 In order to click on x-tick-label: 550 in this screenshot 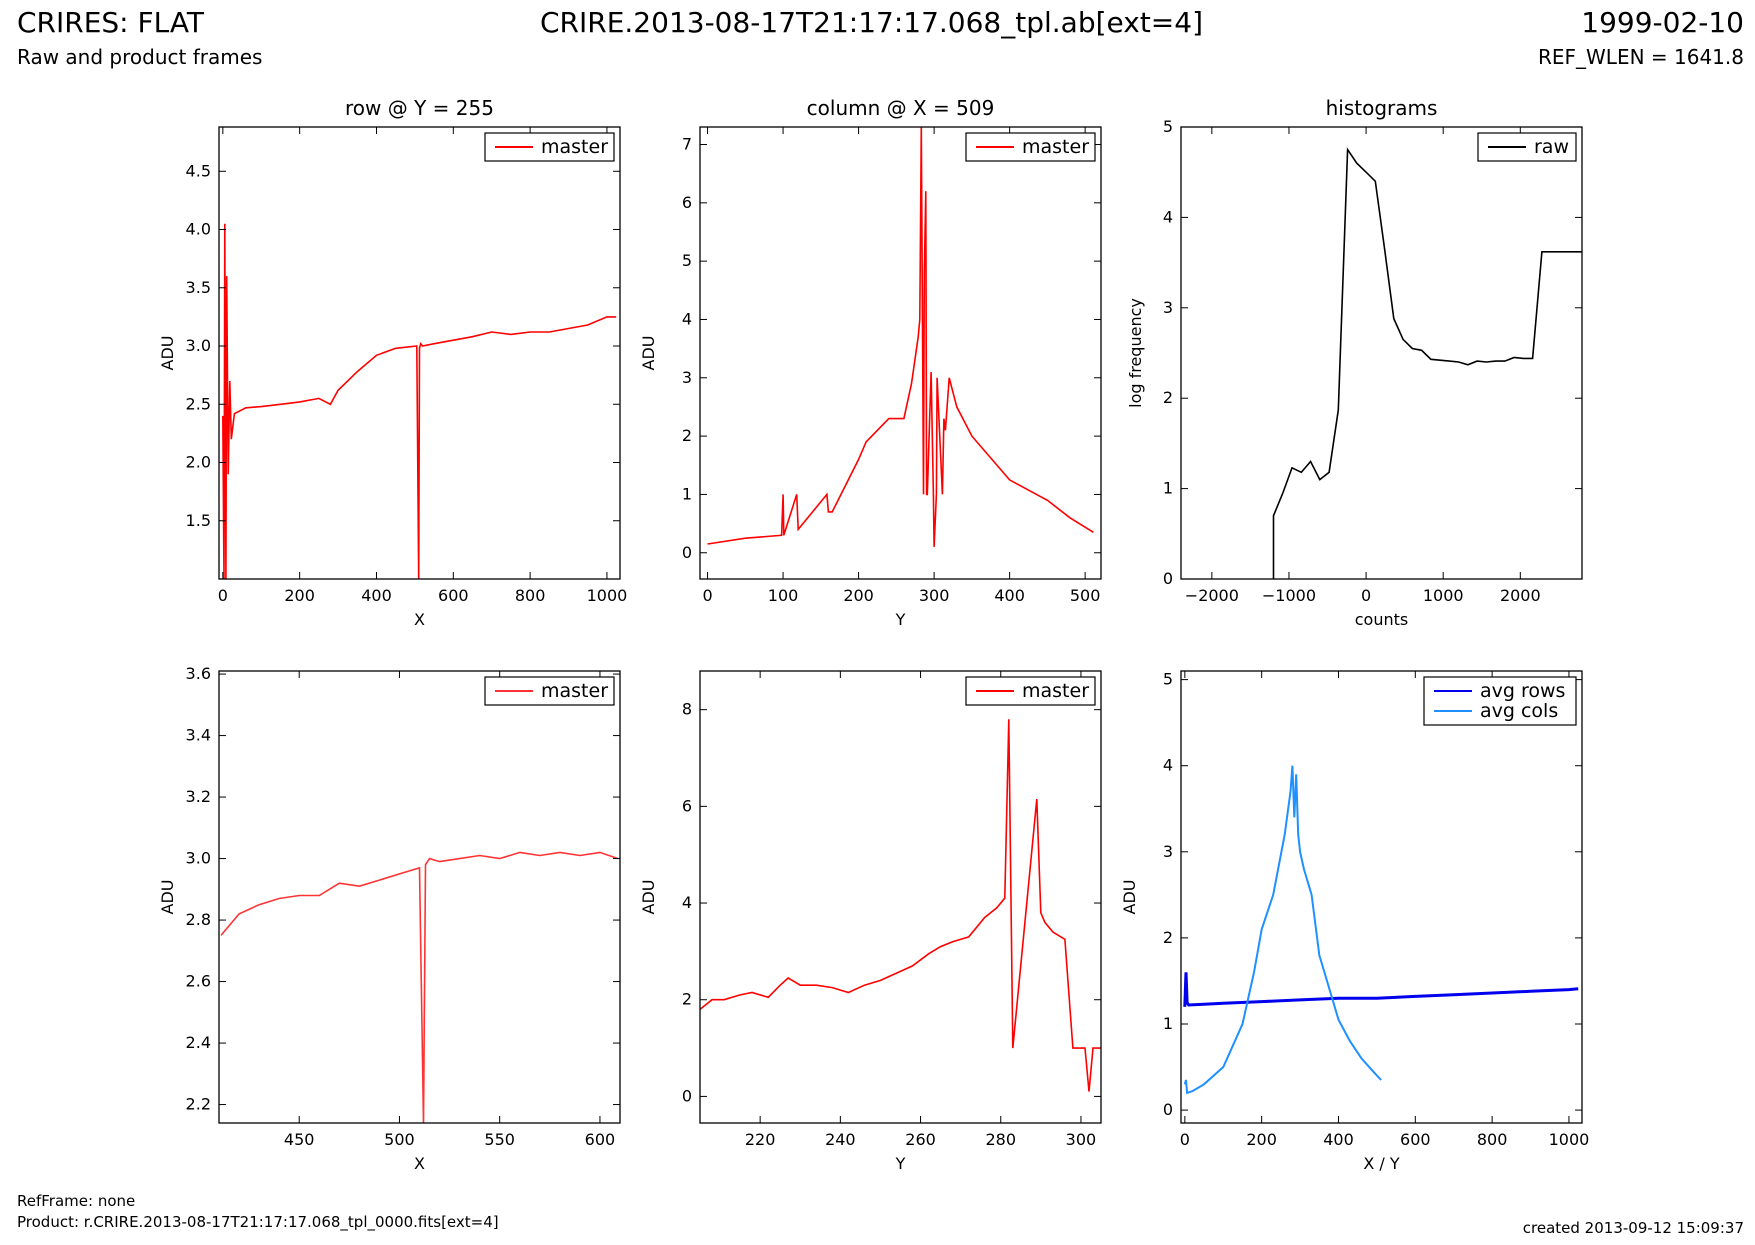, I will do `click(499, 1139)`.